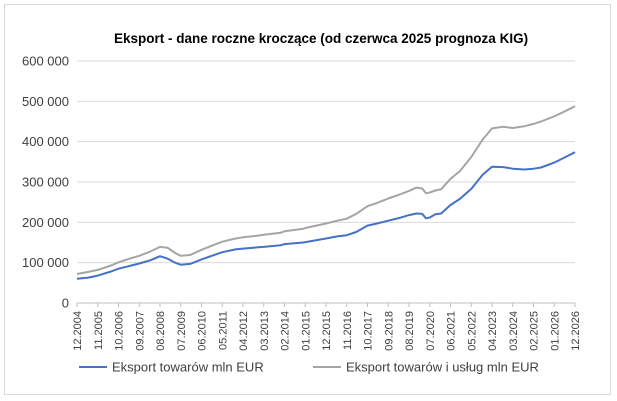  I want to click on x-tick-label: 09.2018, so click(389, 331).